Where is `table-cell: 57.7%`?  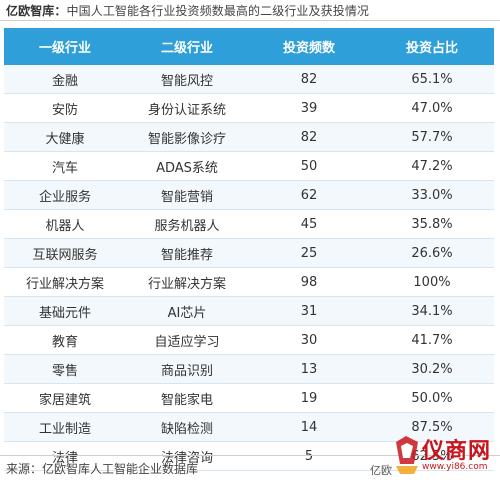 table-cell: 57.7% is located at coordinates (432, 137).